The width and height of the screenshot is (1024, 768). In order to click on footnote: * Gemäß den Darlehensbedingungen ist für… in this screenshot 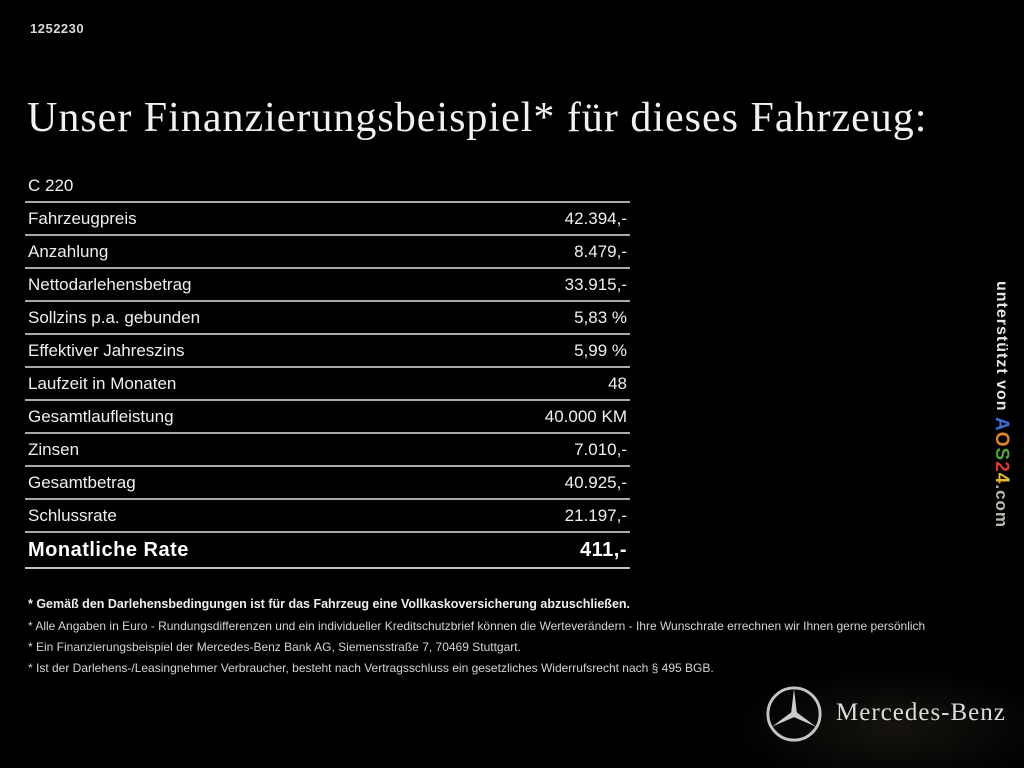, I will do `click(329, 604)`.